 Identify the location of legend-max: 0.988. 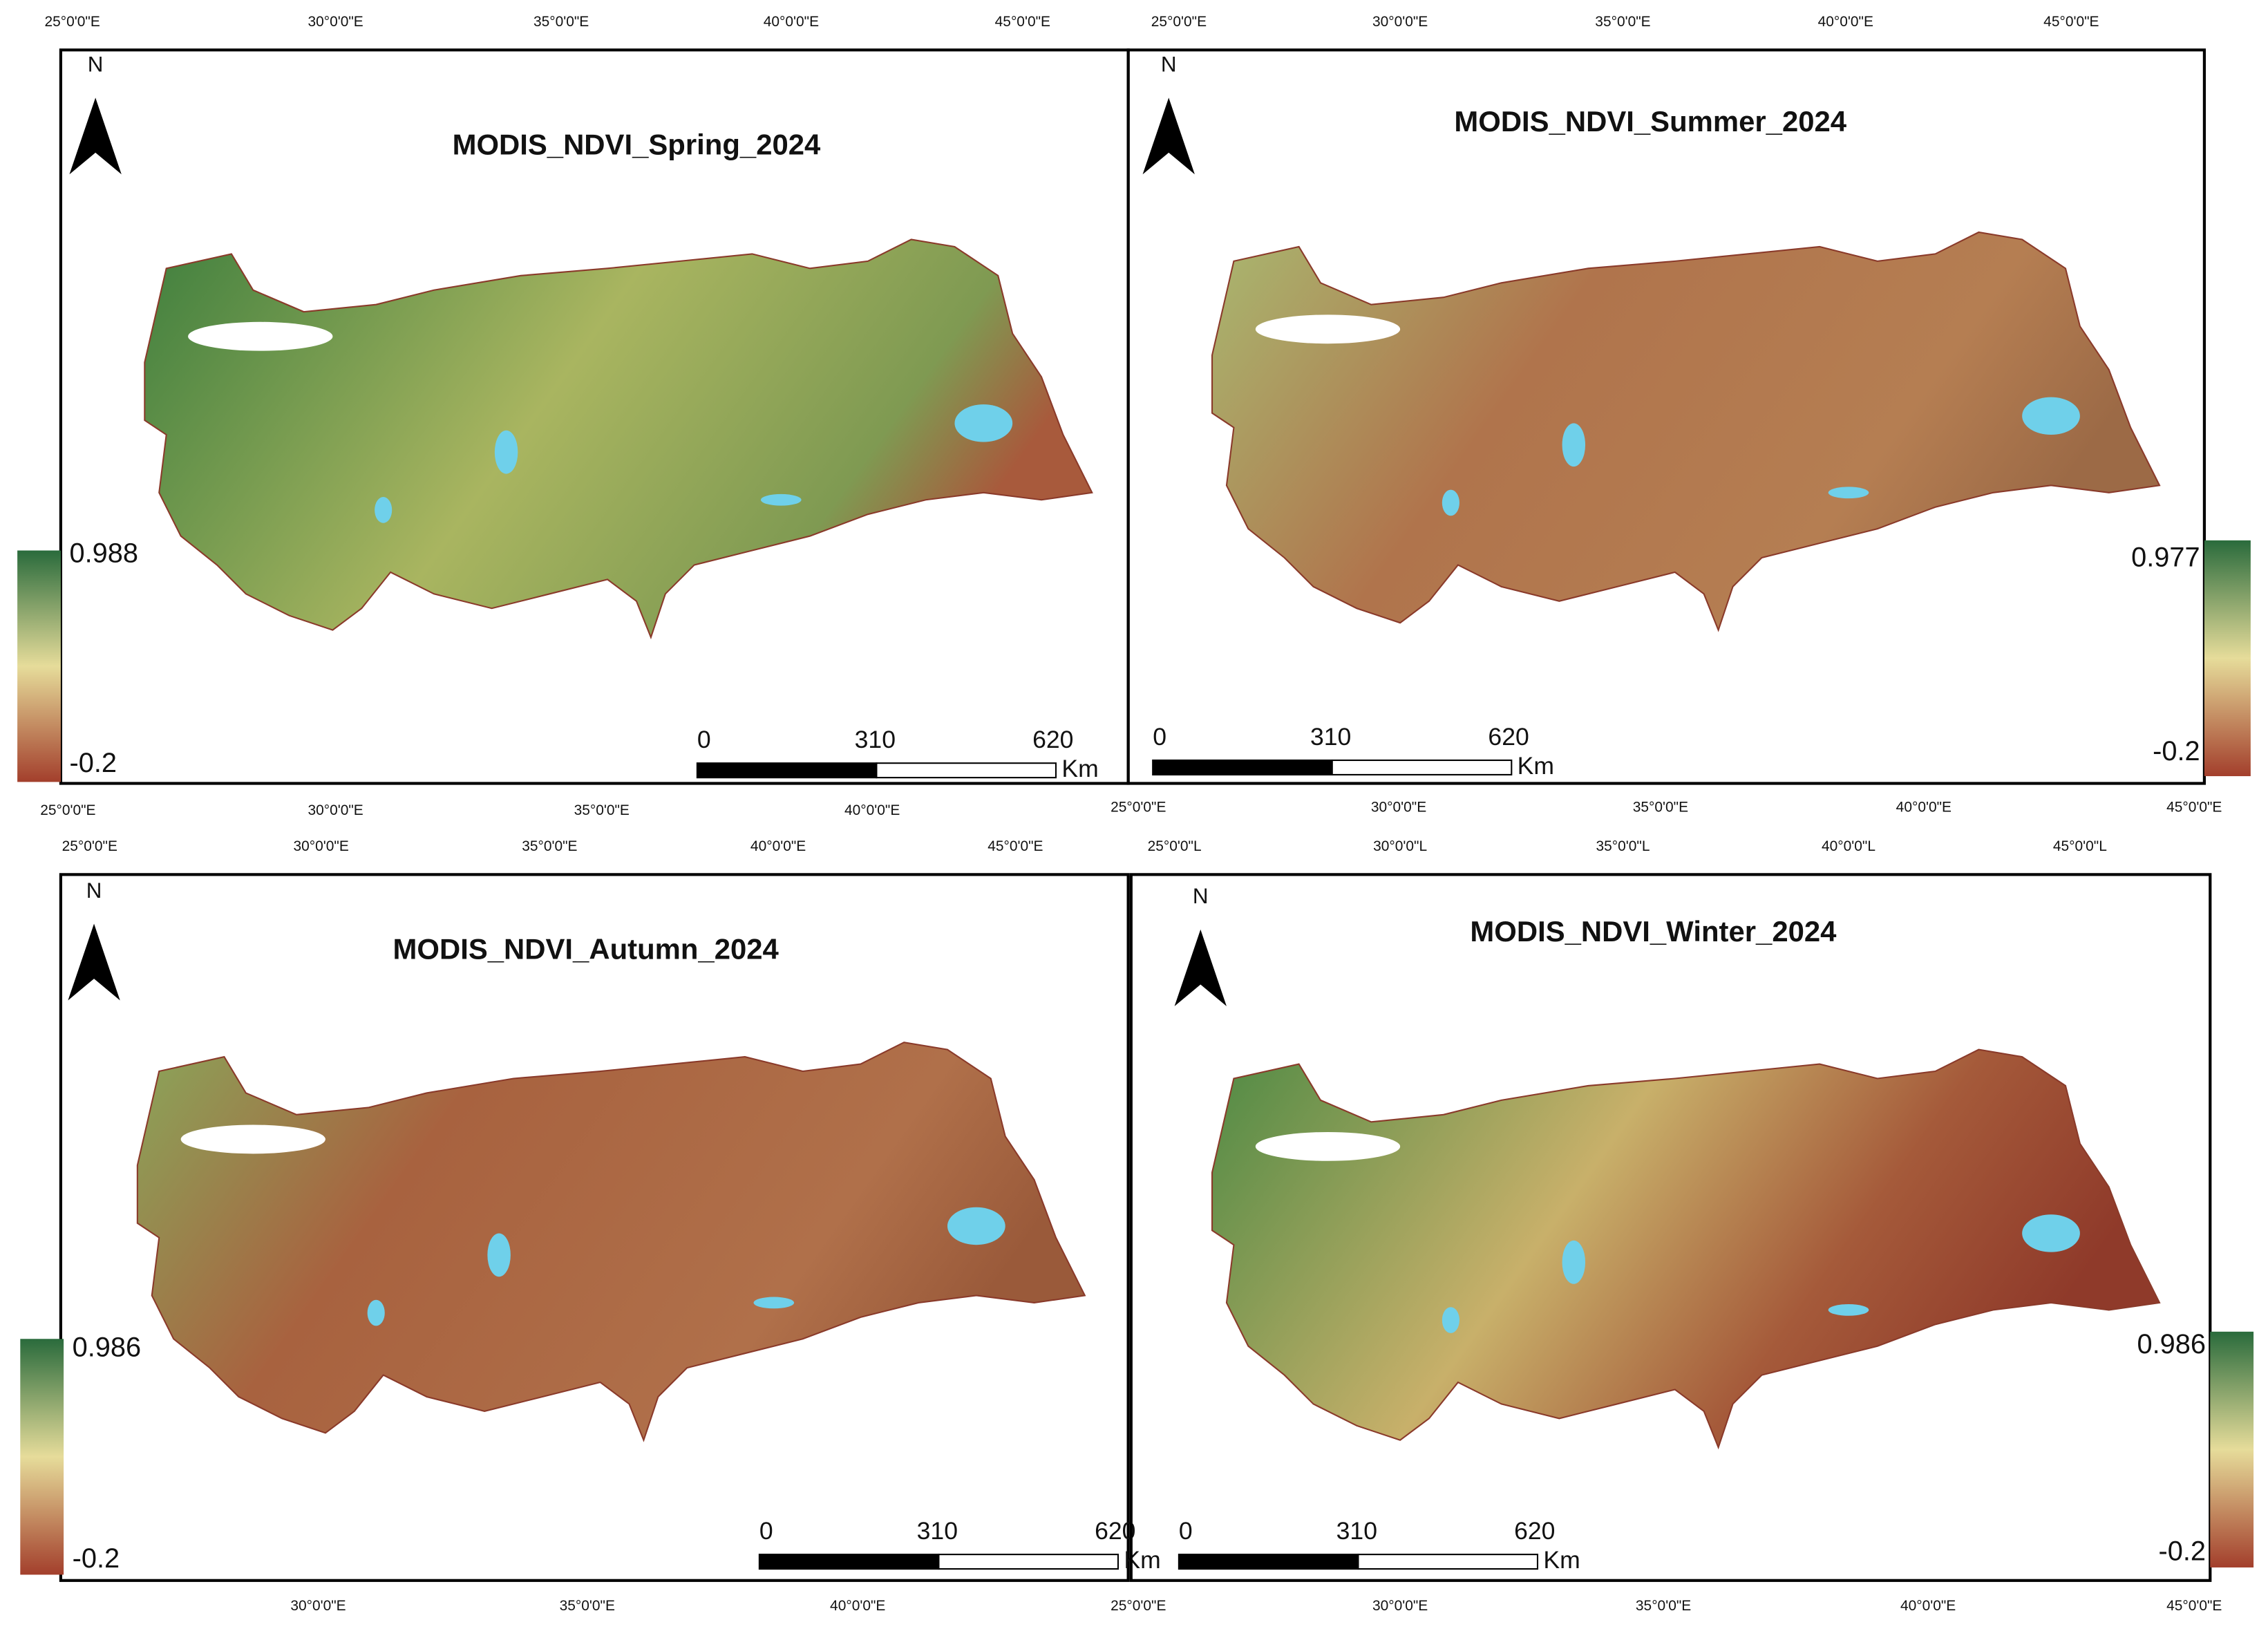
(103, 553).